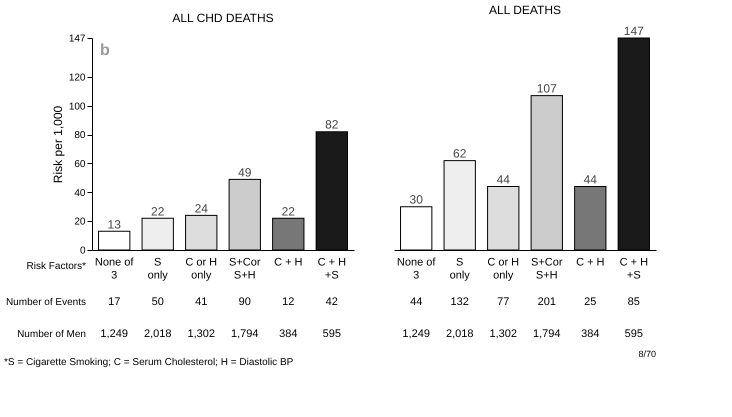 This screenshot has width=732, height=417. What do you see at coordinates (244, 302) in the screenshot?
I see `text: 90` at bounding box center [244, 302].